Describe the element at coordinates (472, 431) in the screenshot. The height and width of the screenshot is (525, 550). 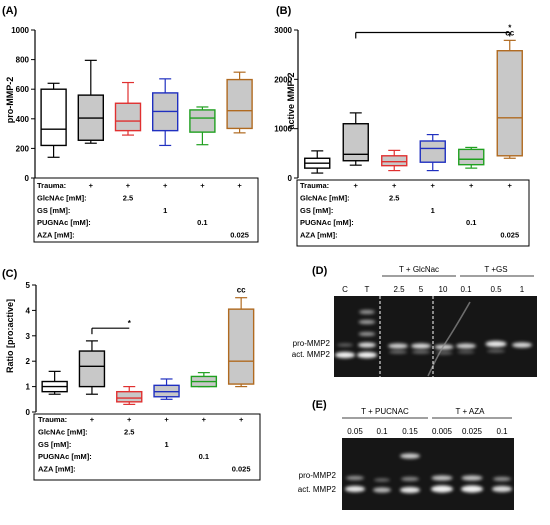
I see `gel-e-lane-label: 0.025` at that location.